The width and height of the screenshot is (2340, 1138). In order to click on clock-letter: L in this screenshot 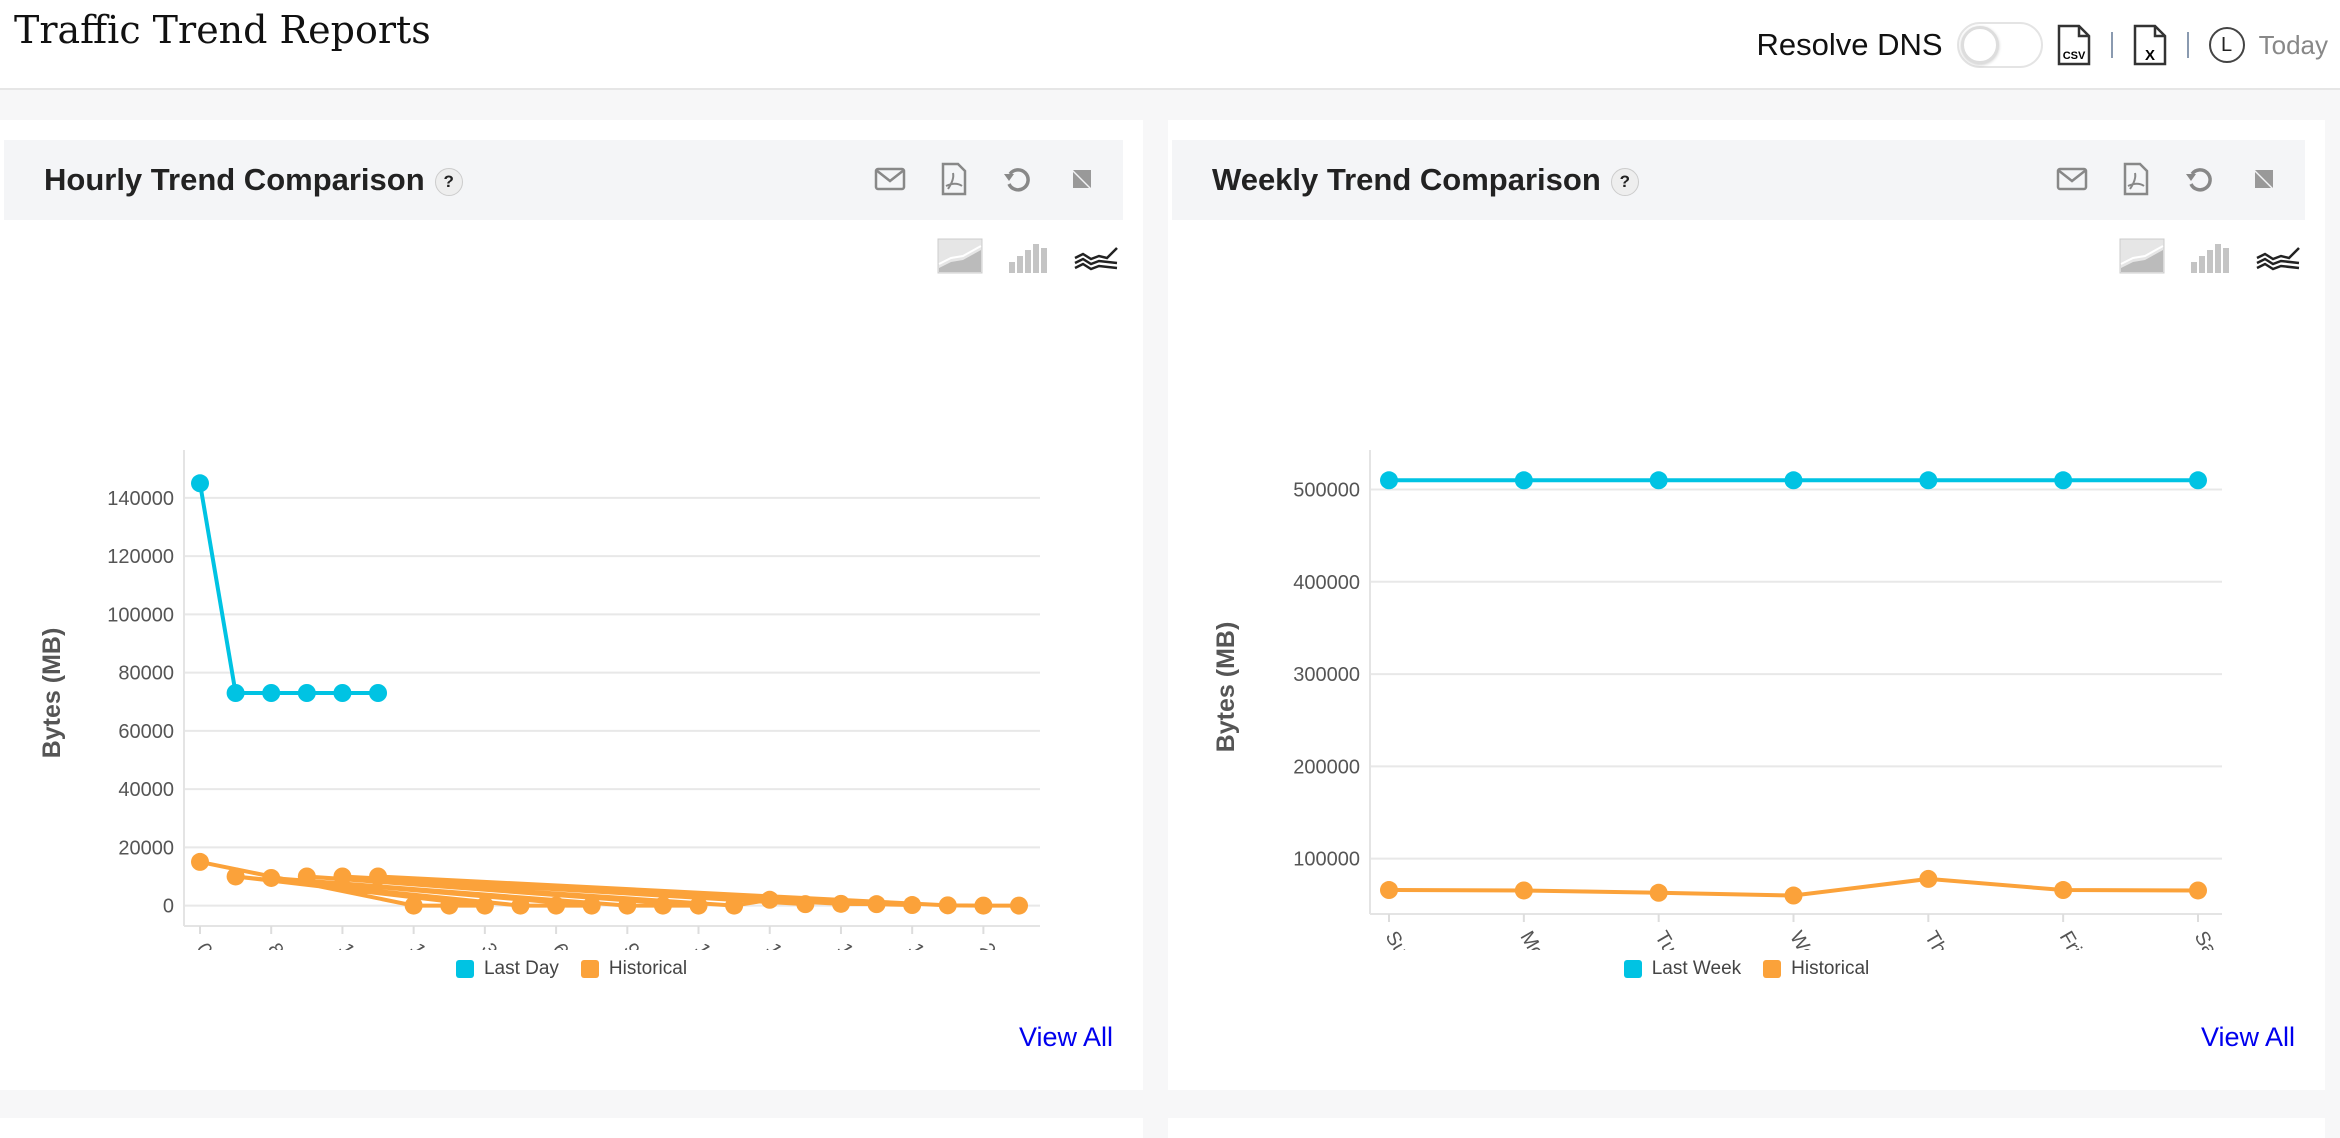, I will do `click(2227, 44)`.